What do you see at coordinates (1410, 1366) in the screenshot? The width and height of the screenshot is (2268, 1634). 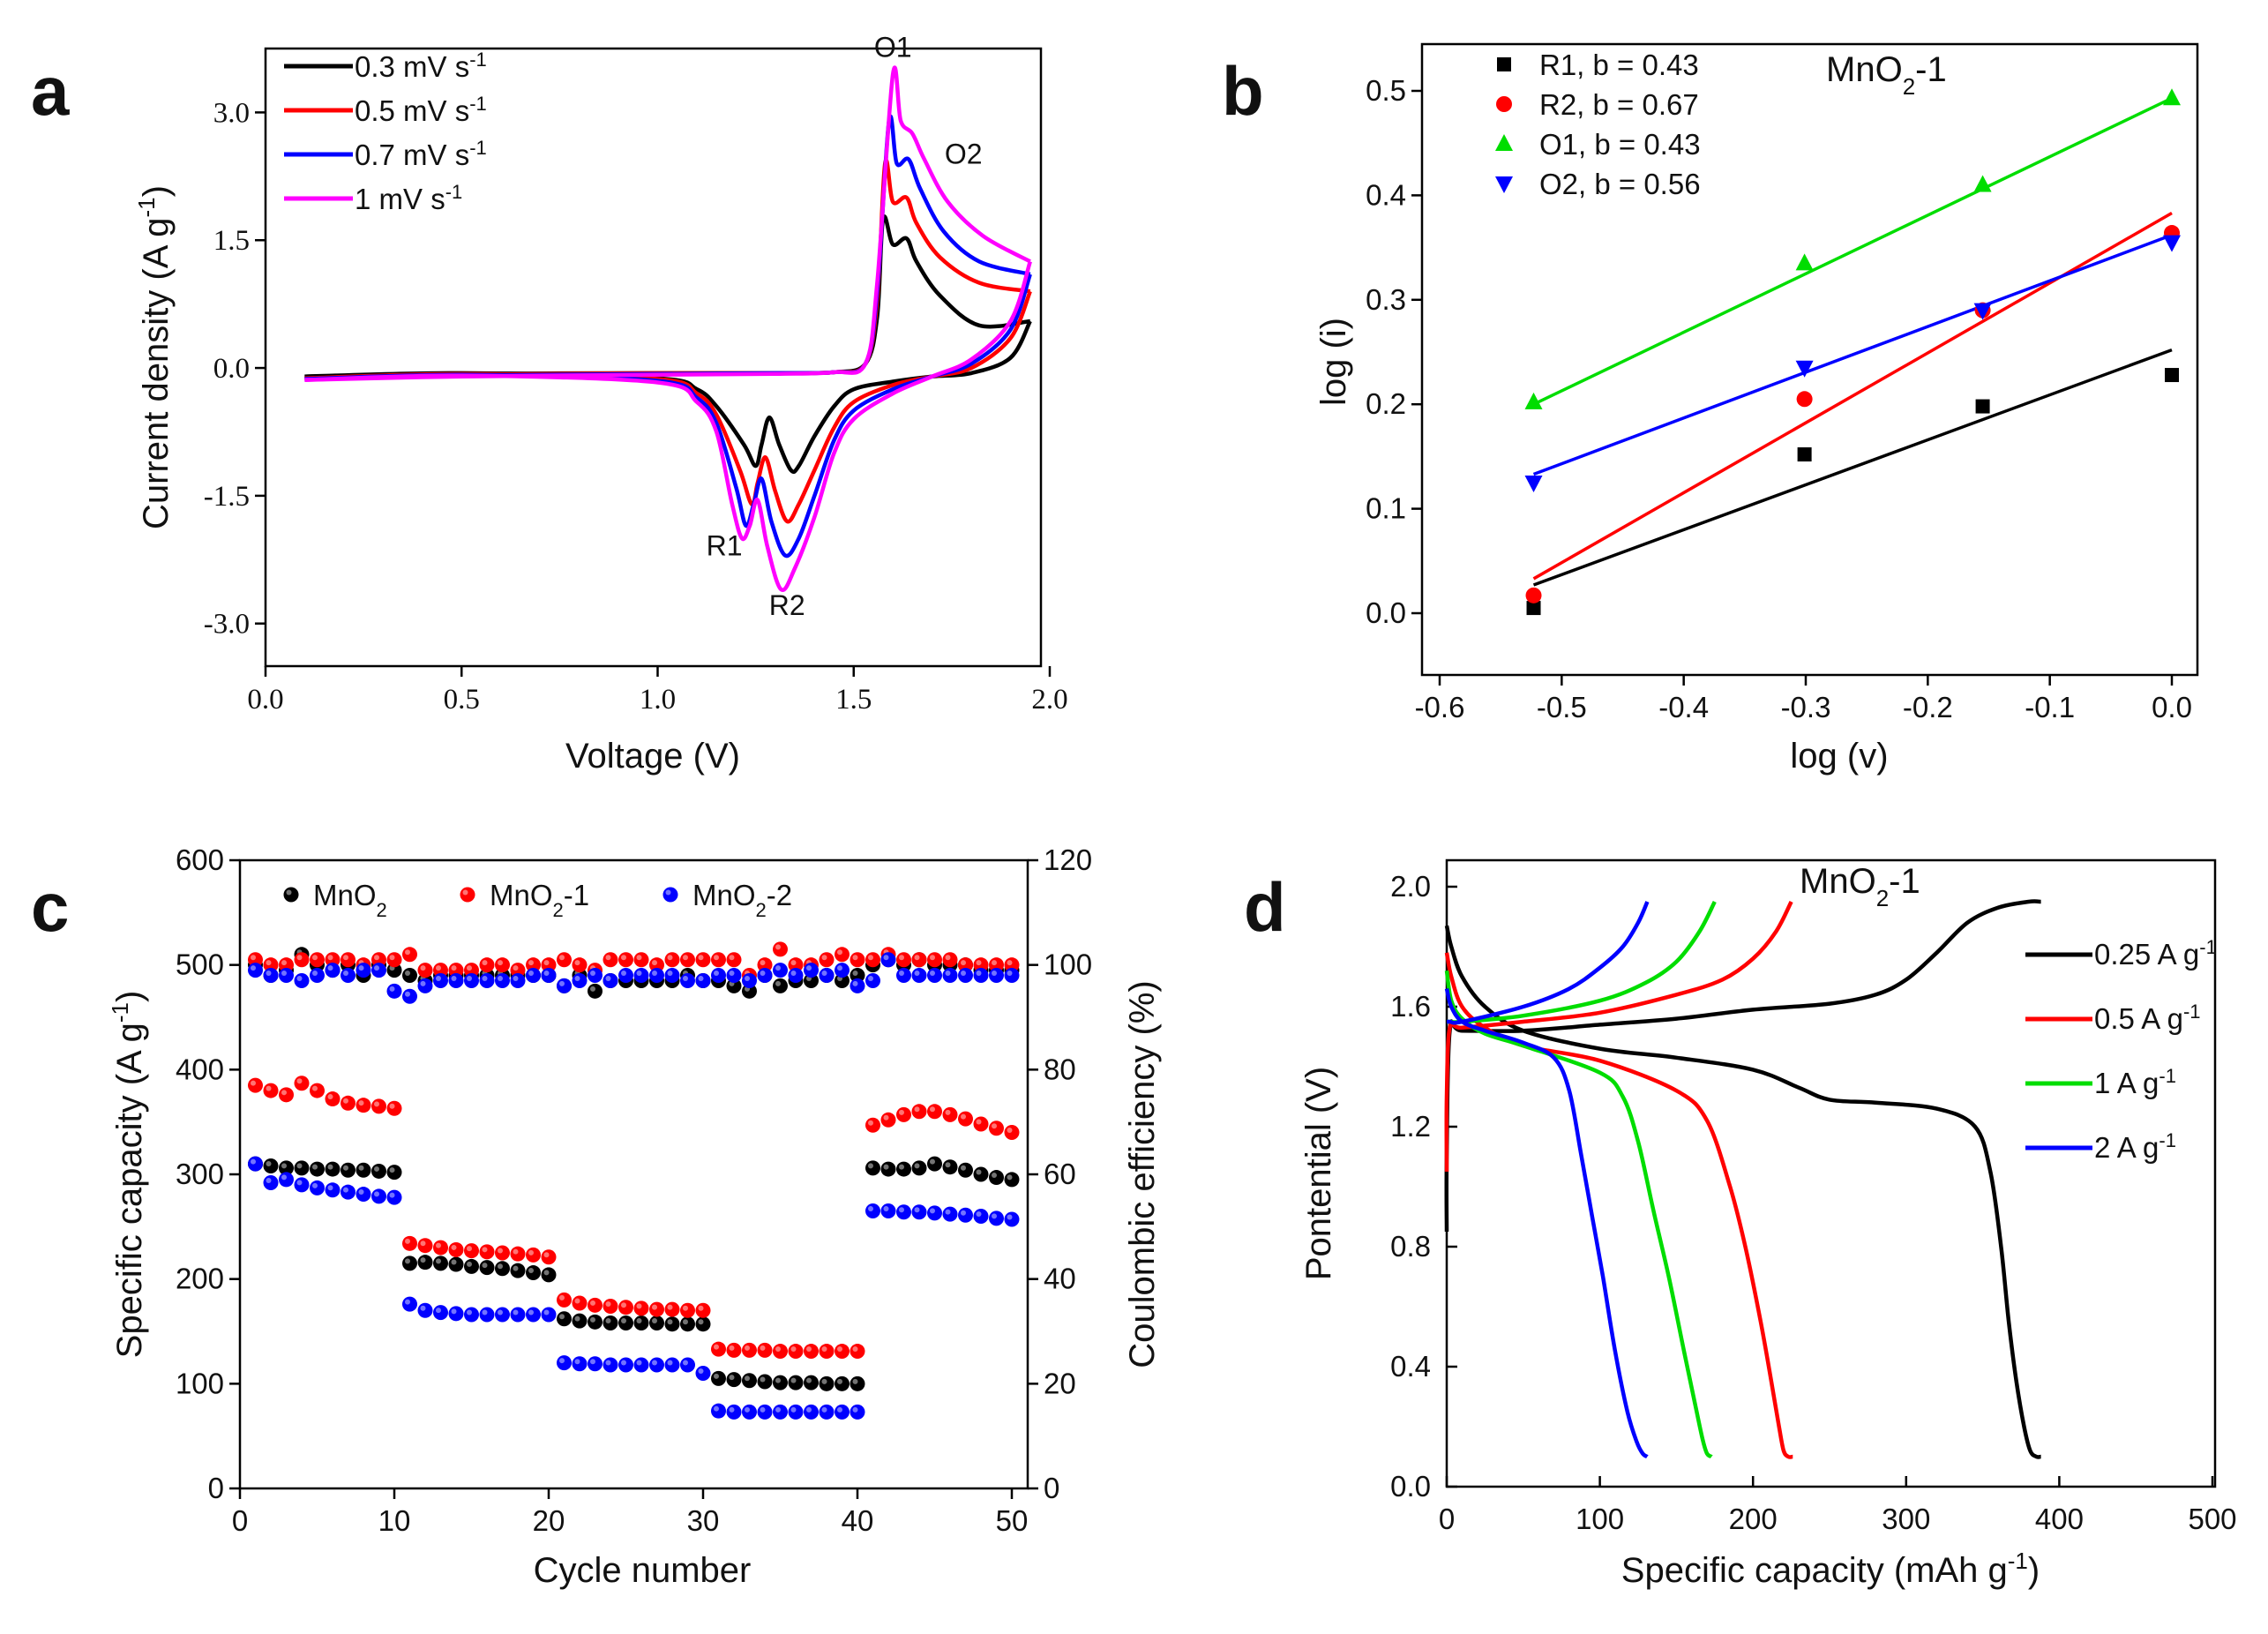 I see `panel-d-ytick-label: 0.4` at bounding box center [1410, 1366].